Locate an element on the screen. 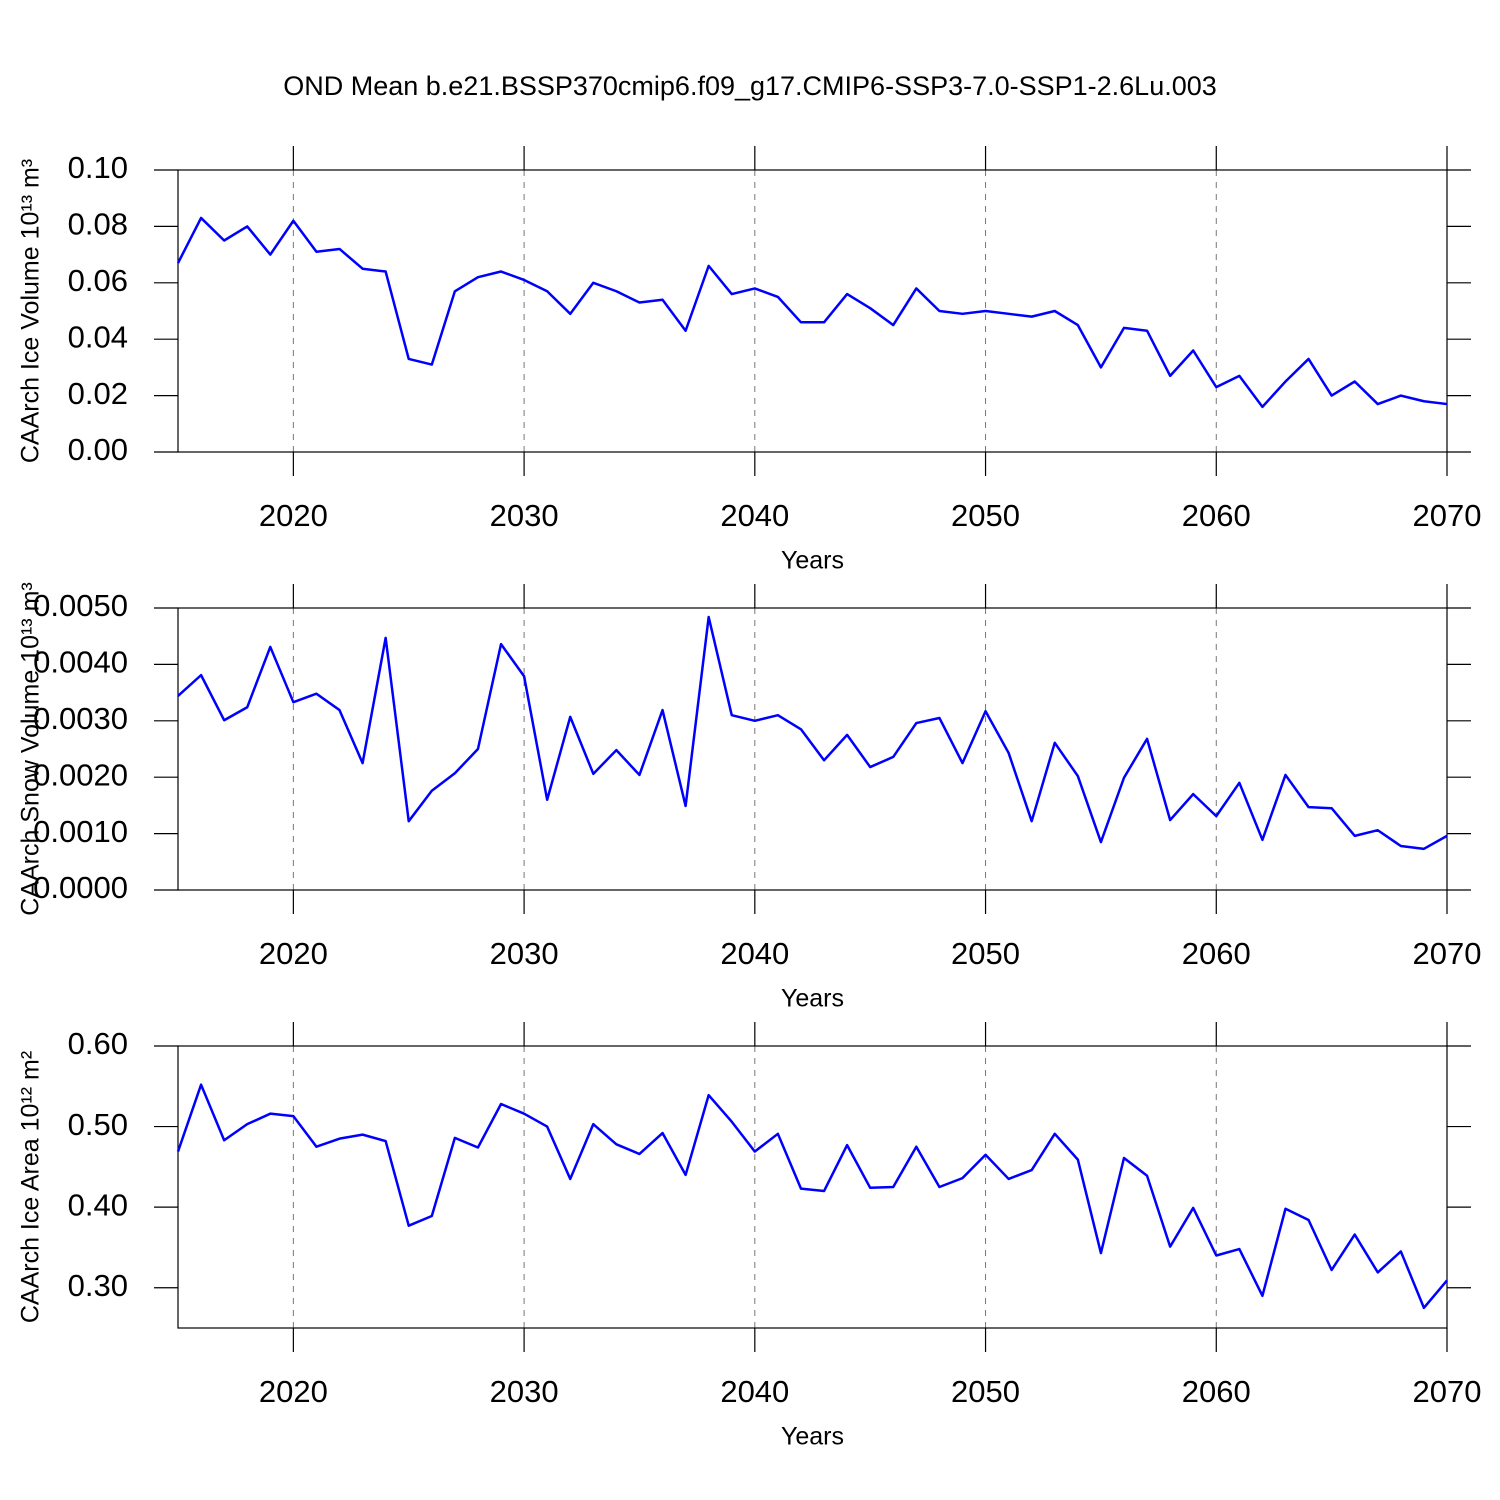 Image resolution: width=1500 pixels, height=1500 pixels. y-tick-label: 0.50 is located at coordinates (98, 1124).